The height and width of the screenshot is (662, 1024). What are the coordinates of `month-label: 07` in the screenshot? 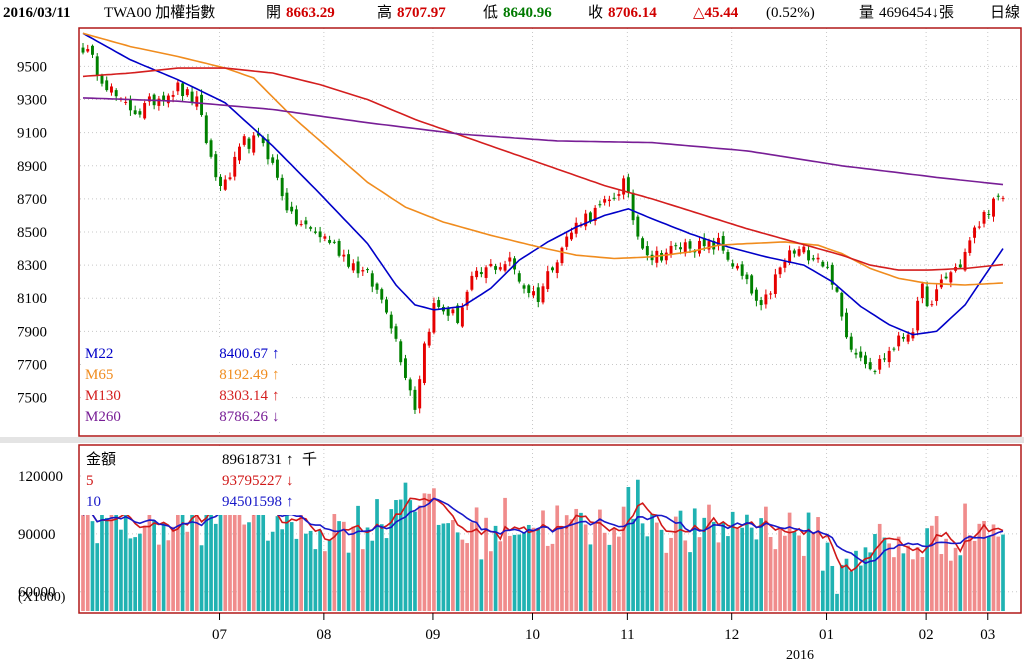 It's located at (220, 635).